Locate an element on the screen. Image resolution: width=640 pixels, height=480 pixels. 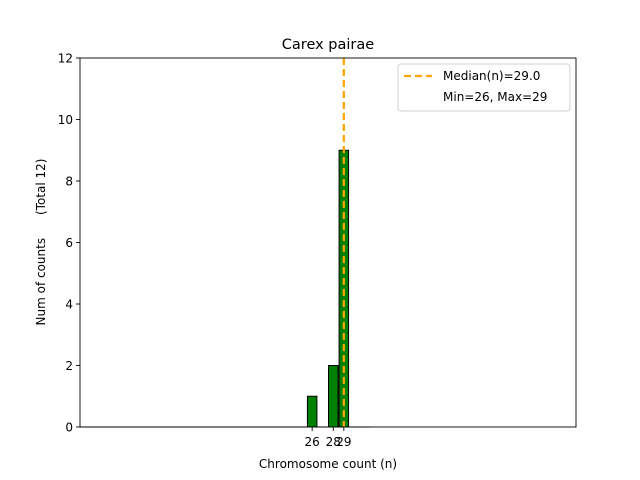
y-axis-ticks: 0 2 4 6 8 10 12 is located at coordinates (69, 243).